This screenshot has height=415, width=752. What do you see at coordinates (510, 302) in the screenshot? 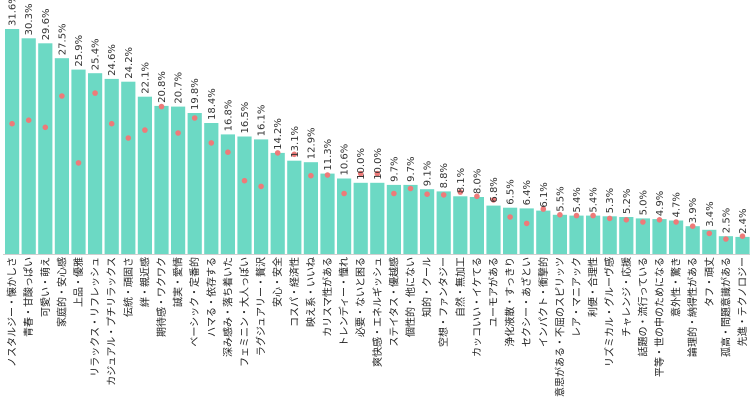
I see `category-label: 浄化液散・すっきり` at bounding box center [510, 302].